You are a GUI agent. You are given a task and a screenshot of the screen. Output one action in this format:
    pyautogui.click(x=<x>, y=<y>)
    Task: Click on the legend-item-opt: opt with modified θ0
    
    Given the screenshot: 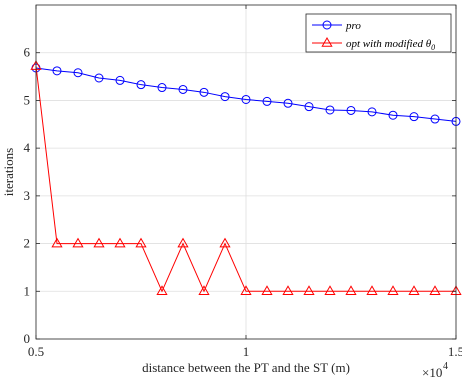 What is the action you would take?
    pyautogui.click(x=373, y=44)
    